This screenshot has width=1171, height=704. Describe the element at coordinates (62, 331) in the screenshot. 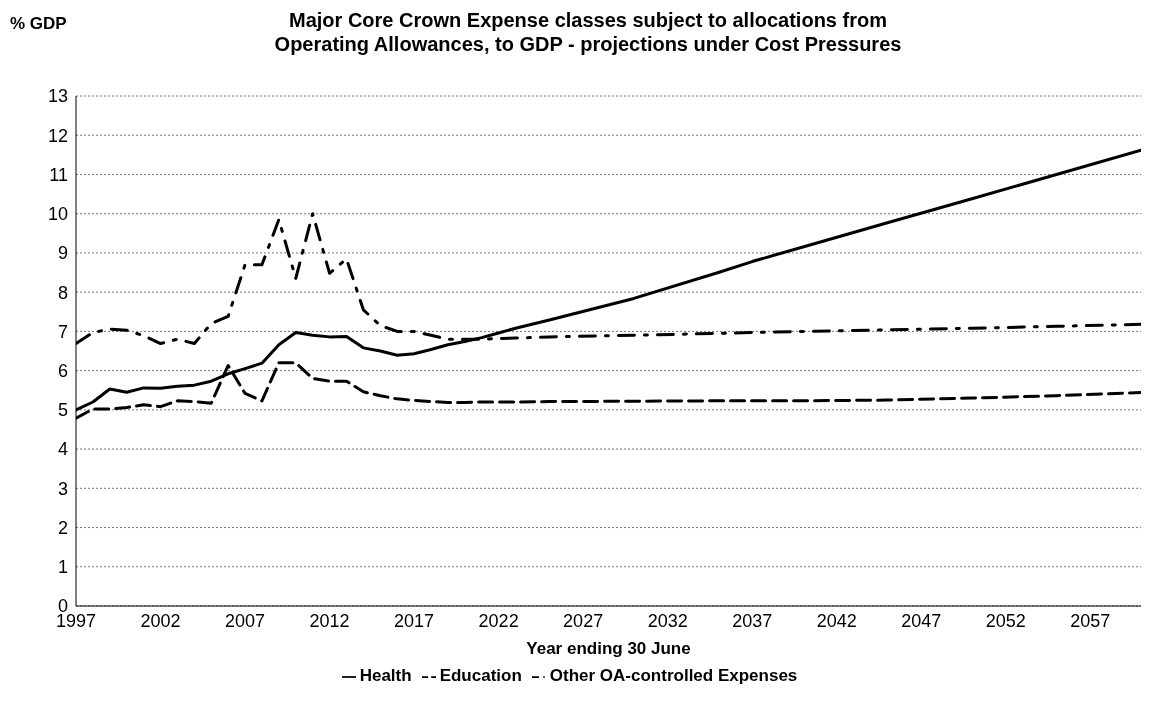

I see `y-tick-label: 7` at that location.